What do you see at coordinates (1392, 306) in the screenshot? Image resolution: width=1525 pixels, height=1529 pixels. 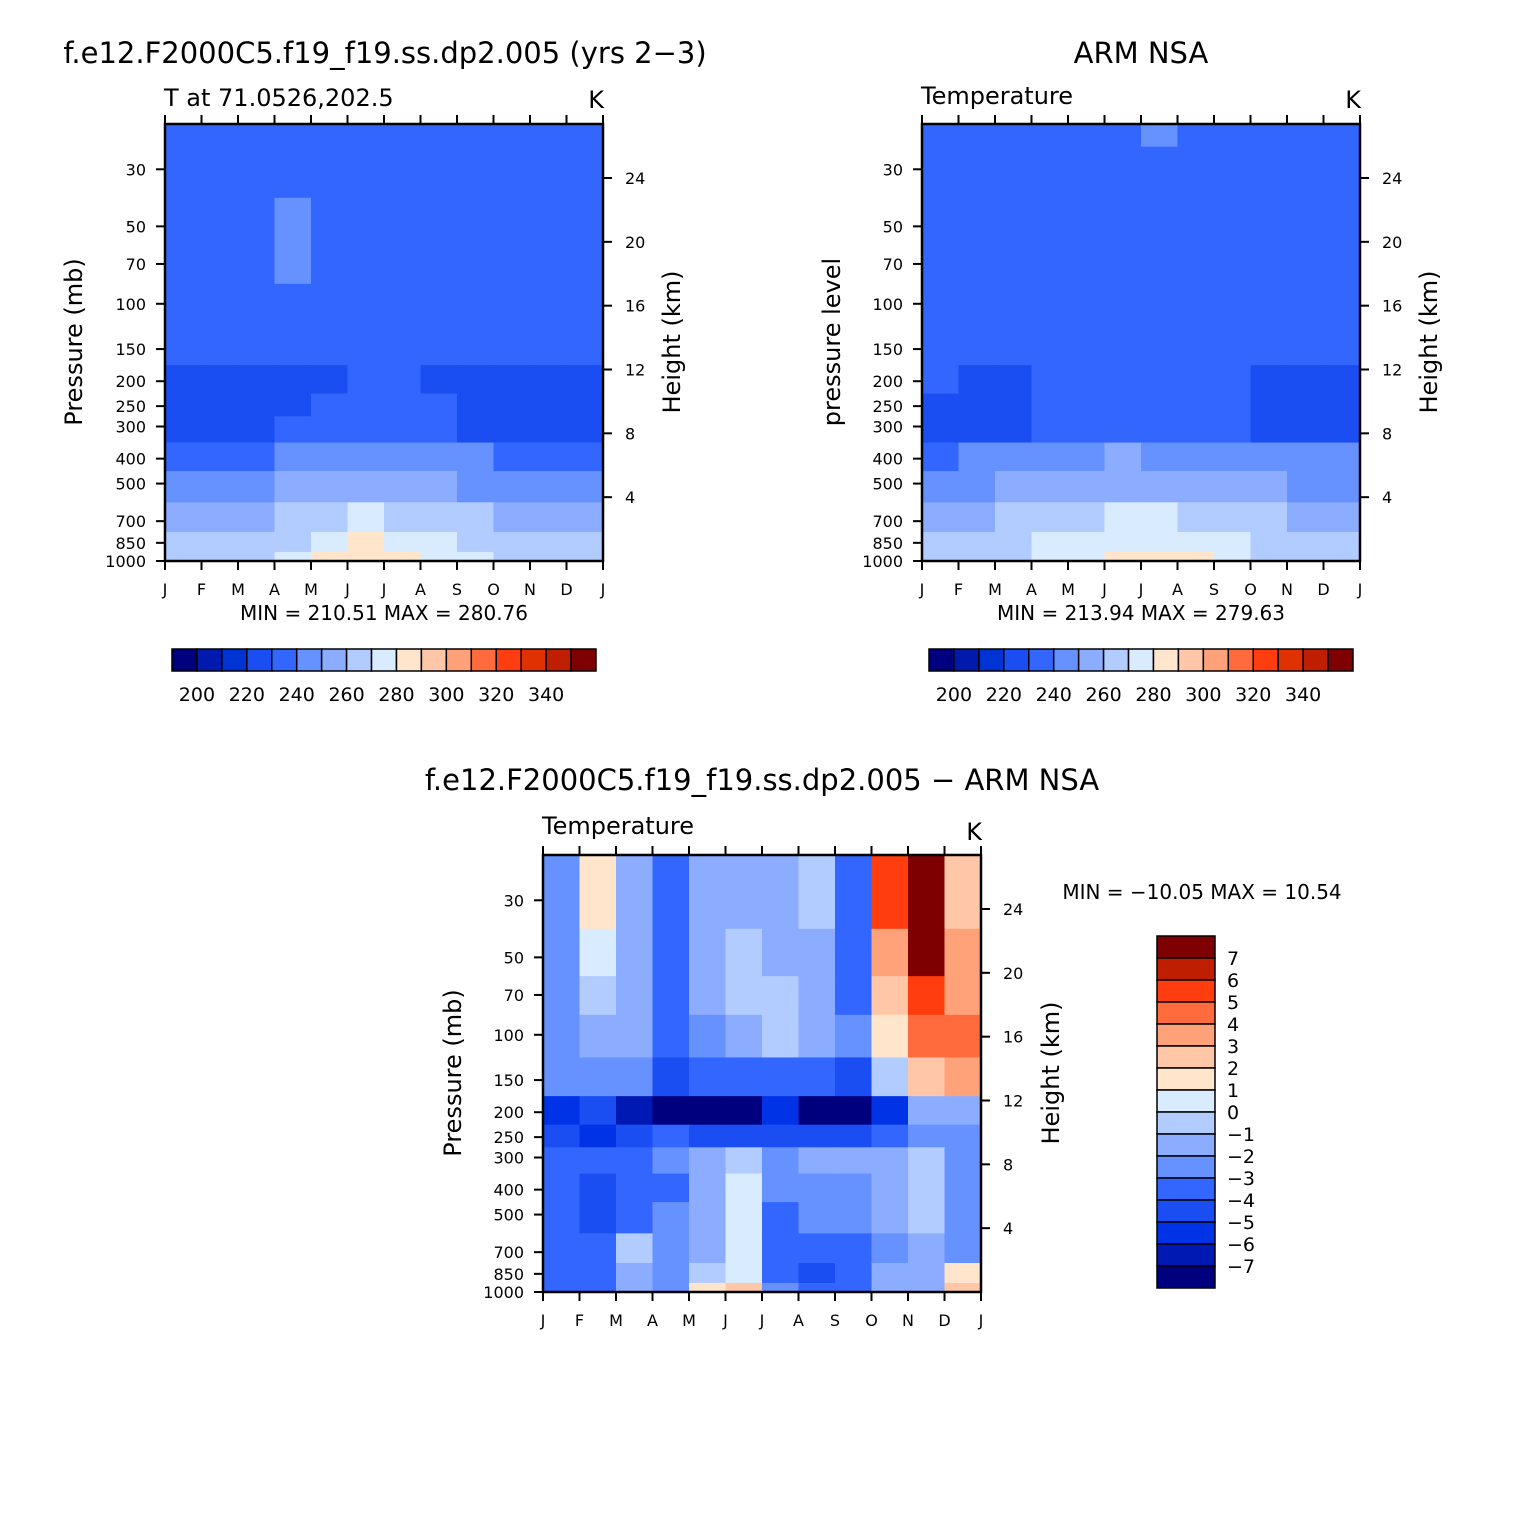 I see `obs-height-label: 16` at bounding box center [1392, 306].